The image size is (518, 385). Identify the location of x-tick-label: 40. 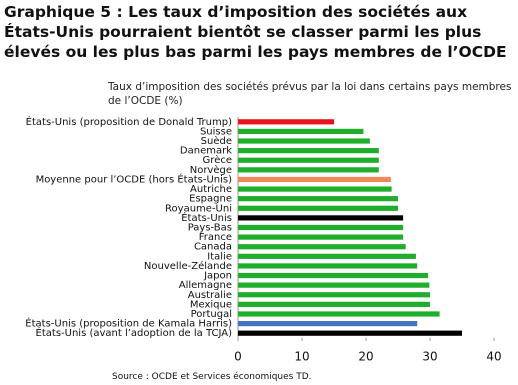
(493, 357).